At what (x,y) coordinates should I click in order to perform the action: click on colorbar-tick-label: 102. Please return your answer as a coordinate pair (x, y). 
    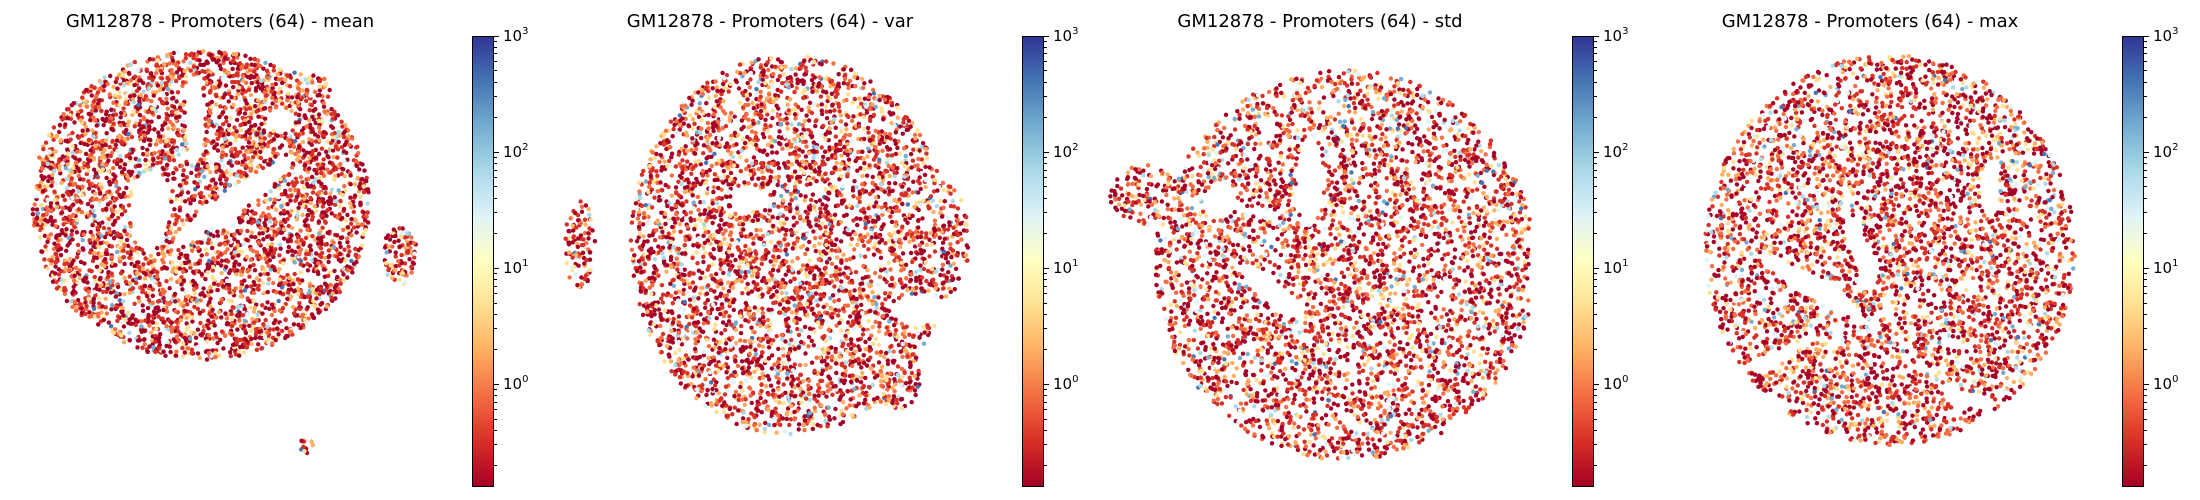
    Looking at the image, I should click on (516, 152).